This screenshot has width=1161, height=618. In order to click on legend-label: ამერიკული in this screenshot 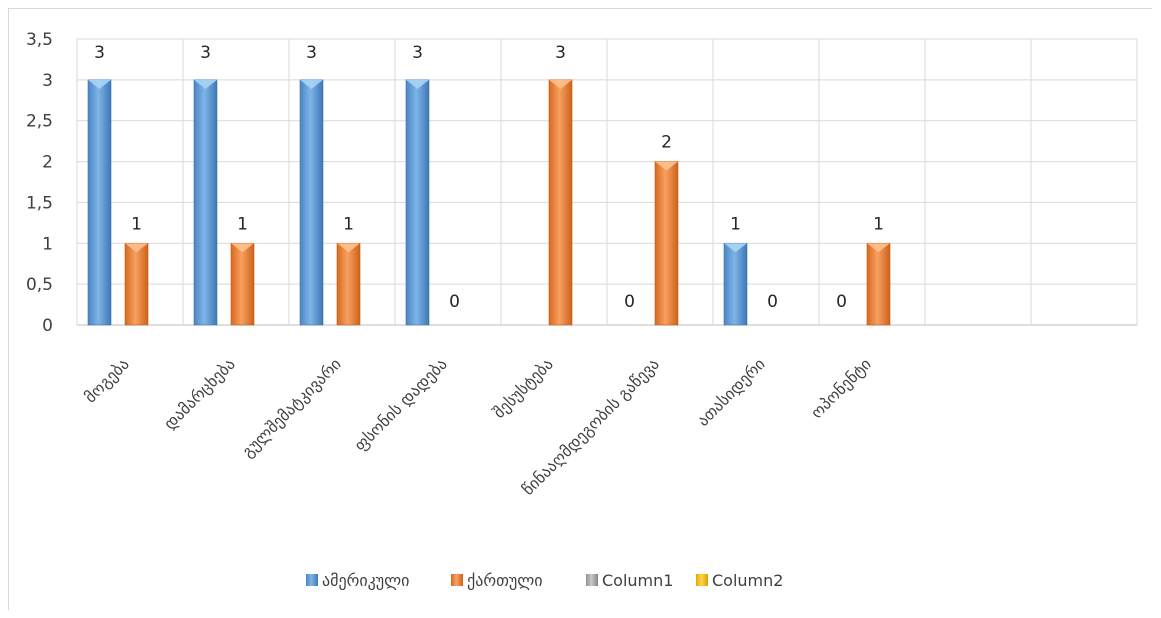, I will do `click(365, 580)`.